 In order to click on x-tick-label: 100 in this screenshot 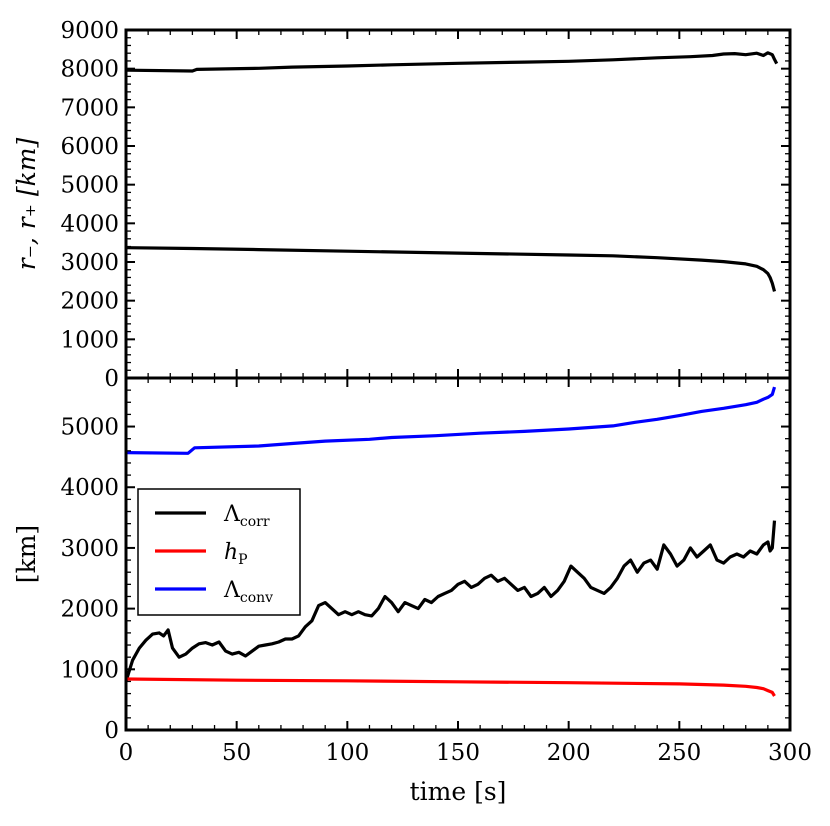, I will do `click(347, 753)`.